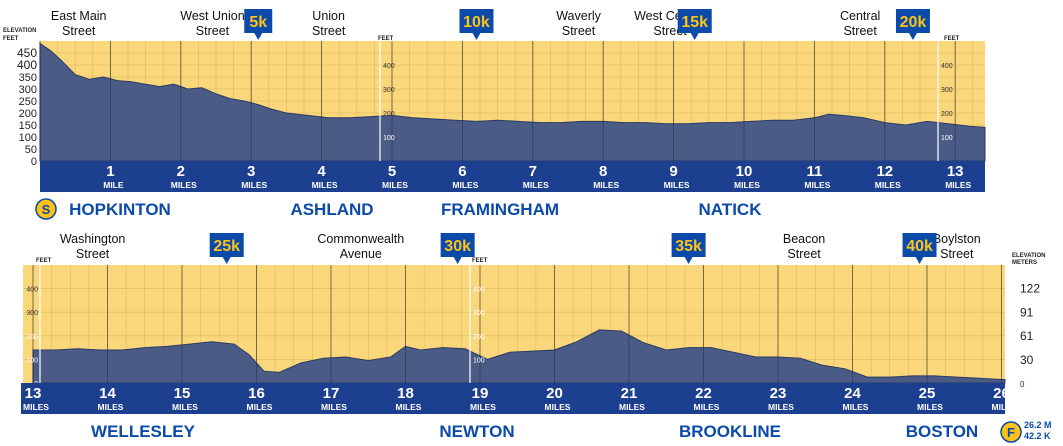  Describe the element at coordinates (27, 53) in the screenshot. I see `y-tick-label: 450` at that location.